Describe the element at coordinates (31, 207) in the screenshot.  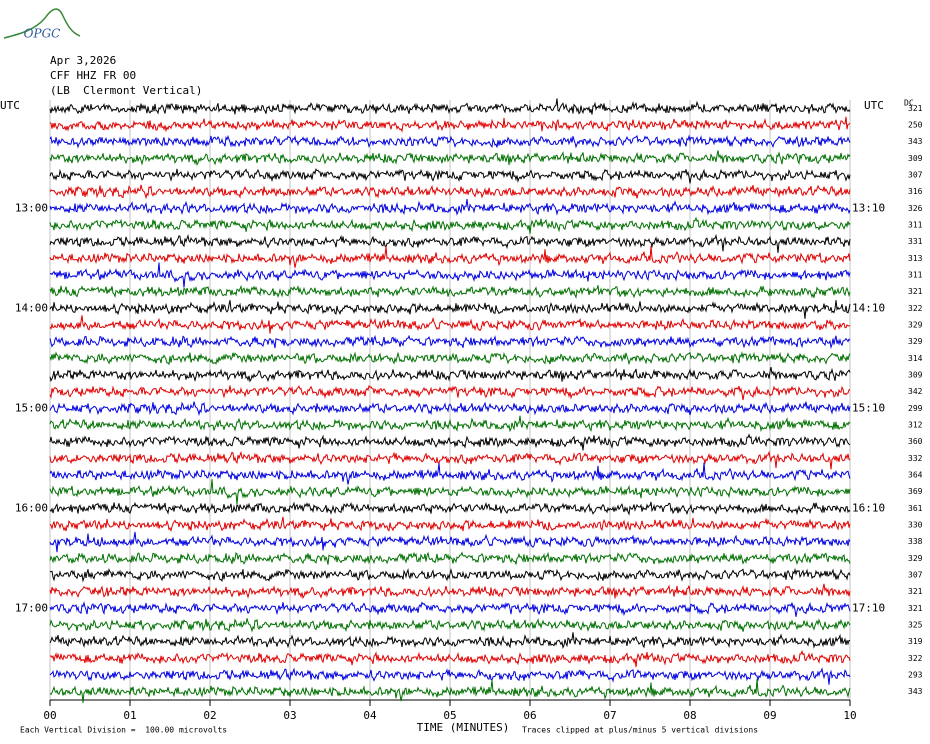
I see `left-time-label: 13:00` at that location.